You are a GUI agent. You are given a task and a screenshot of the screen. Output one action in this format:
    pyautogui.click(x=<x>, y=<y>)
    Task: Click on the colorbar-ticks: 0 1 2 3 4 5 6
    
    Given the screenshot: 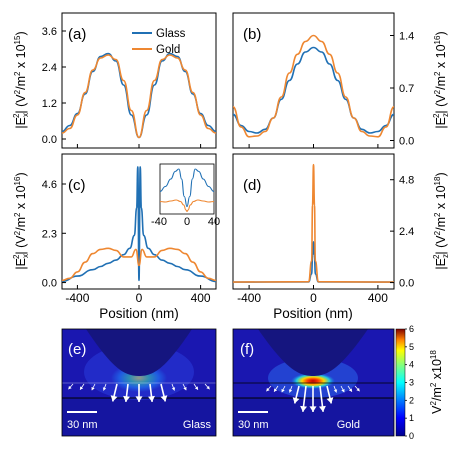 What is the action you would take?
    pyautogui.click(x=409, y=382)
    